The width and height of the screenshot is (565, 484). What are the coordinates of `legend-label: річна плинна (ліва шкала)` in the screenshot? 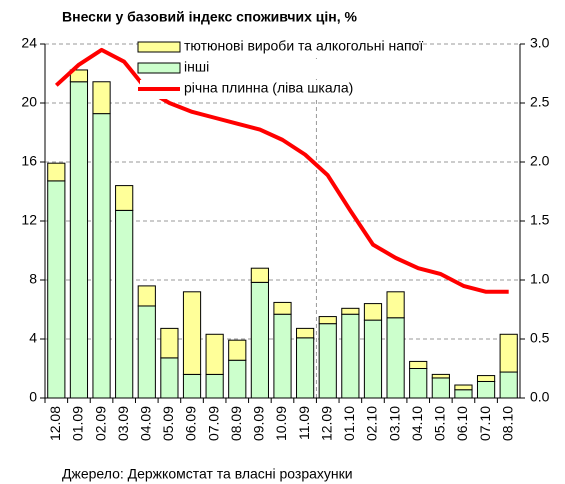 It's located at (268, 88).